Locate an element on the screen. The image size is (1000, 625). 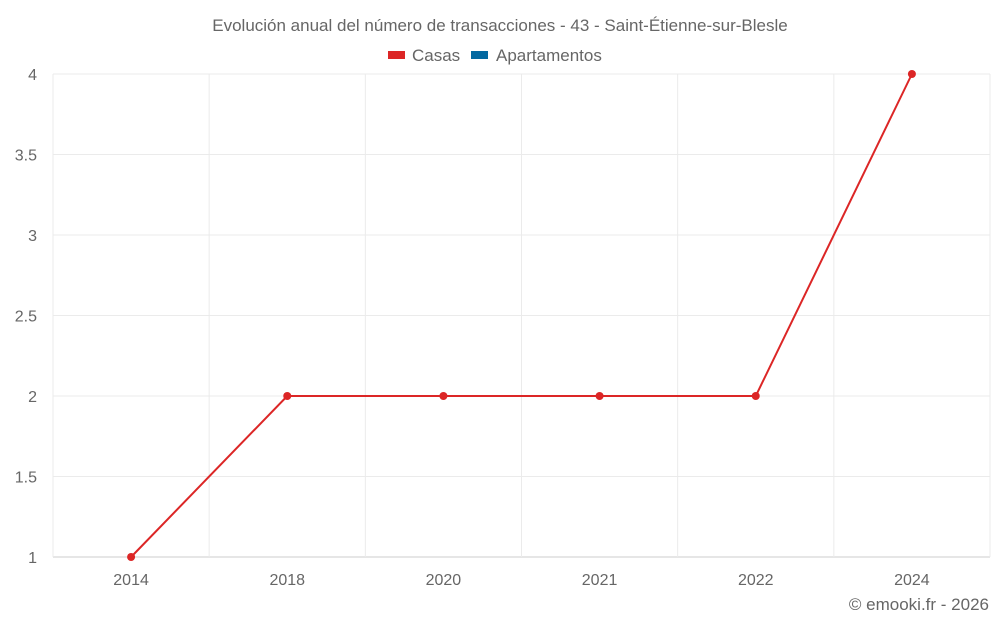
x-tick-label: 2014 is located at coordinates (131, 580).